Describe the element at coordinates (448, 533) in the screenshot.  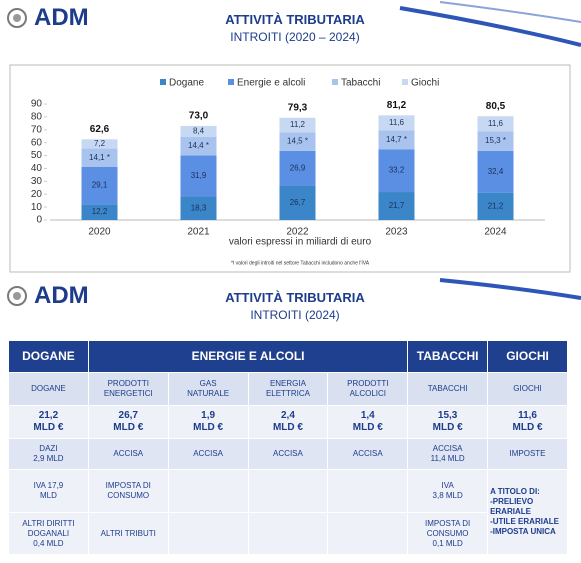
I see `cell: IMPOSTA DI CONSUMO 0,1 MLD` at that location.